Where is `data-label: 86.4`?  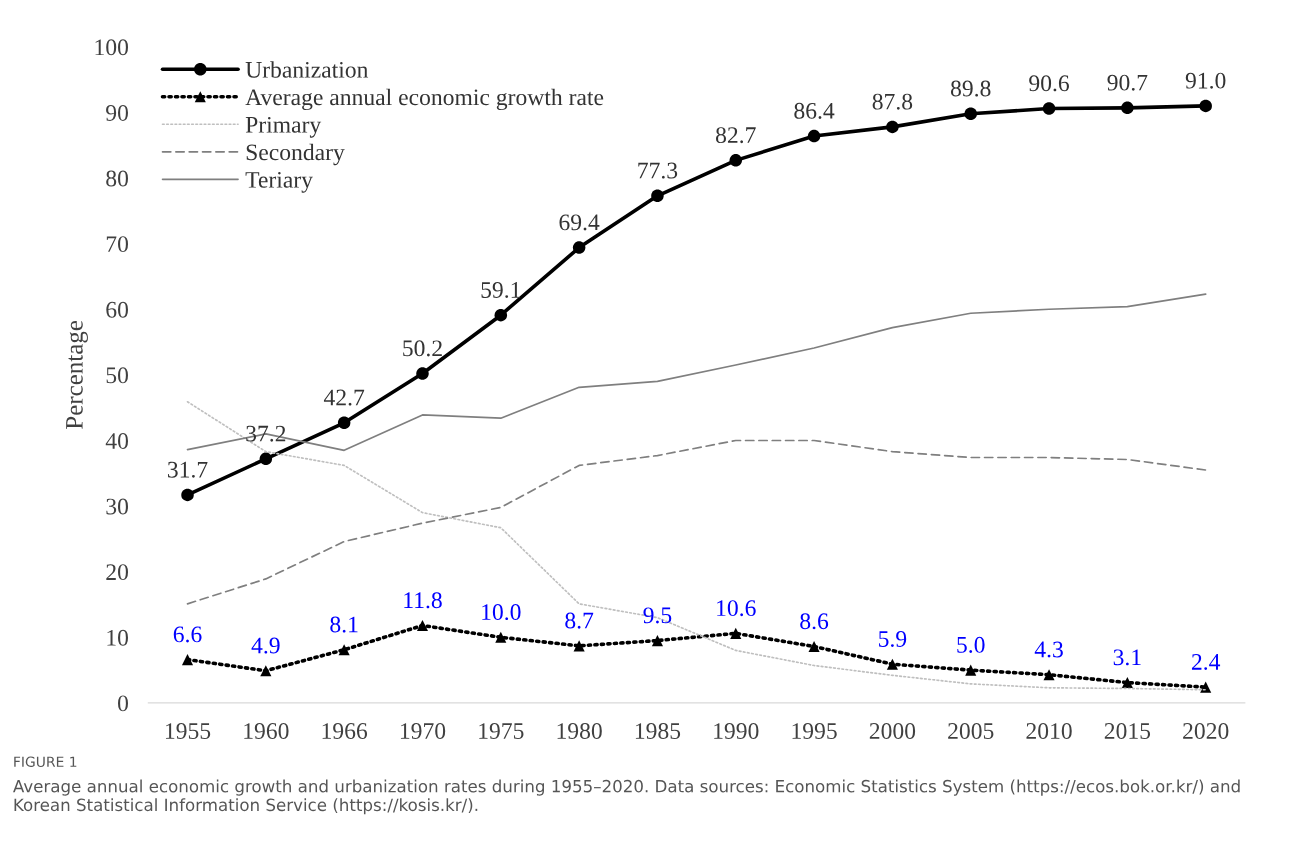 data-label: 86.4 is located at coordinates (814, 110).